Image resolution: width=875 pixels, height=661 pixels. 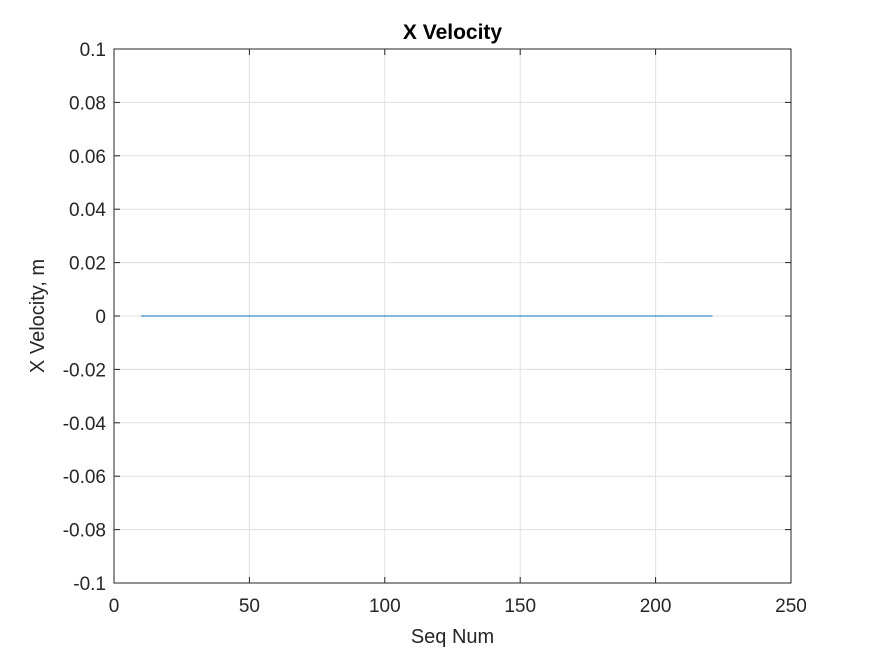 I want to click on x-tick-label: 200, so click(x=656, y=606).